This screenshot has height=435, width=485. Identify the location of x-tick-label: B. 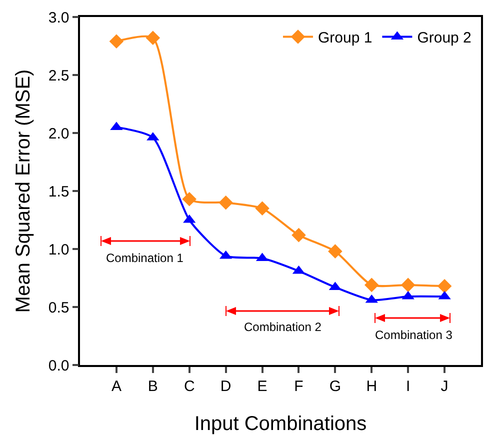
(153, 386).